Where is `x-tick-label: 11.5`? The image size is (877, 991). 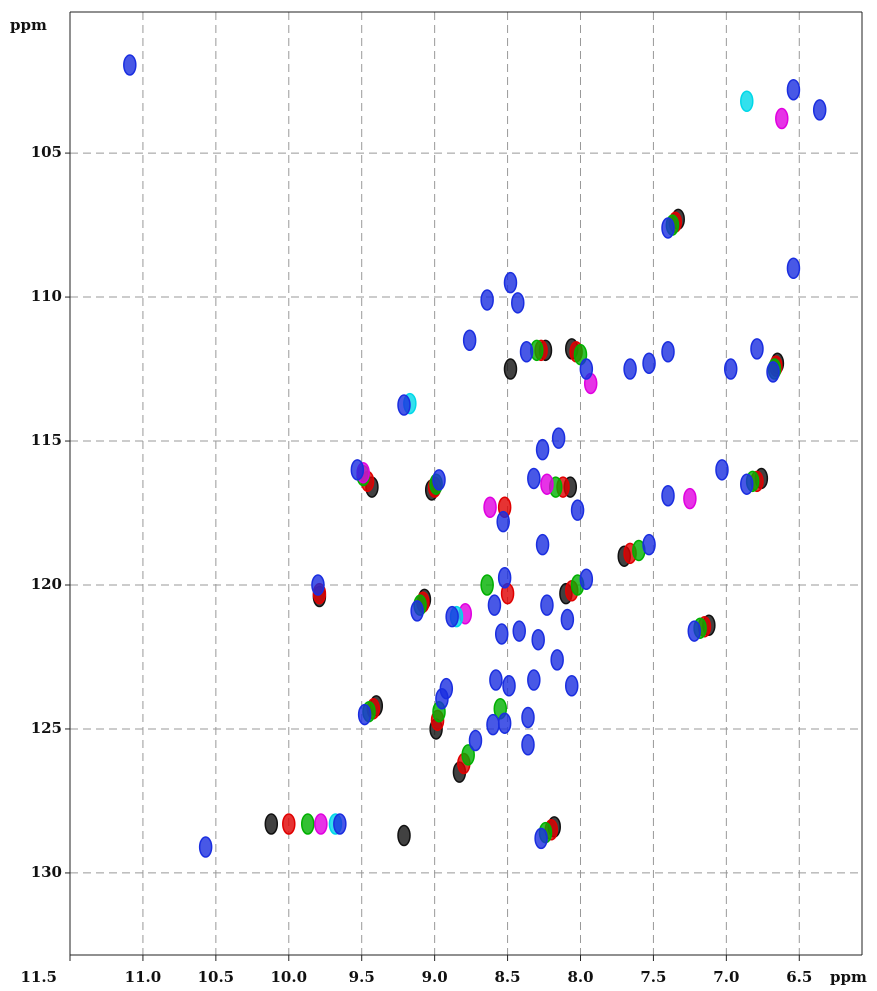 x-tick-label: 11.5 is located at coordinates (38, 977).